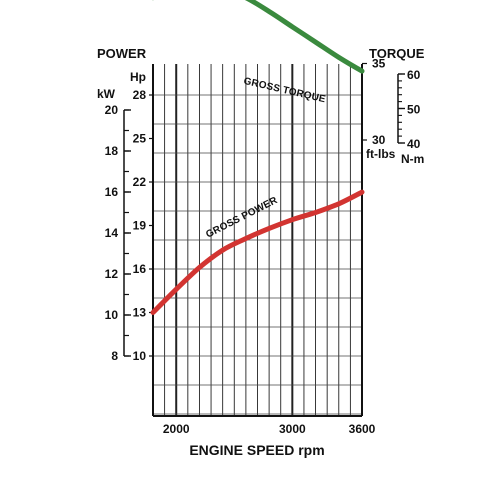  What do you see at coordinates (412, 159) in the screenshot?
I see `nm-unit-label: N-m` at bounding box center [412, 159].